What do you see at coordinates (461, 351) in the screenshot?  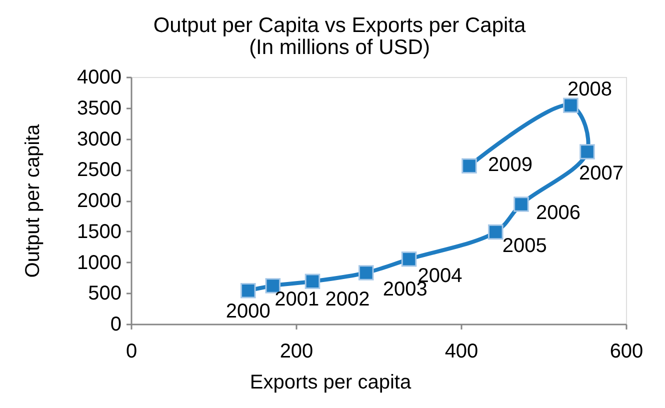 I see `x-tick-label: 400` at bounding box center [461, 351].